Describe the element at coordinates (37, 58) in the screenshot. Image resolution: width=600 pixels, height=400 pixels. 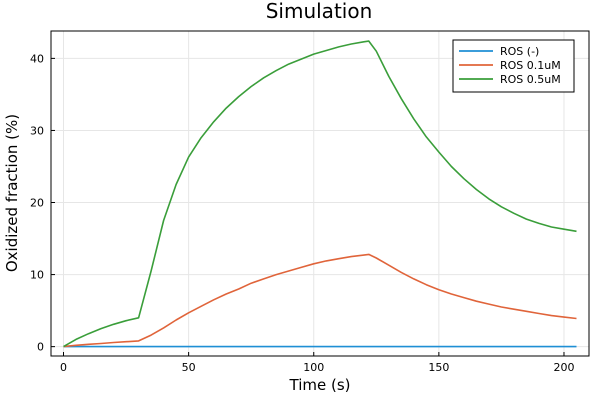
I see `y-tick-label: 40` at that location.